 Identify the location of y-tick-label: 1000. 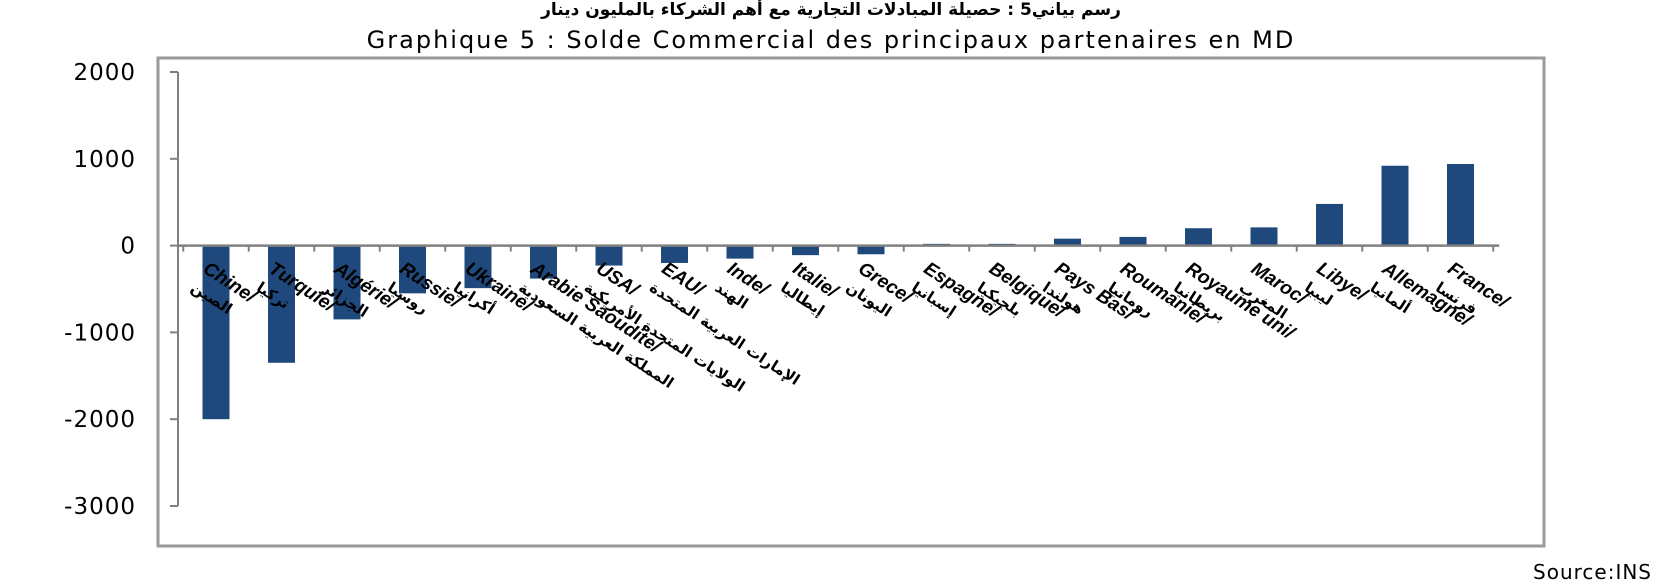
(104, 160).